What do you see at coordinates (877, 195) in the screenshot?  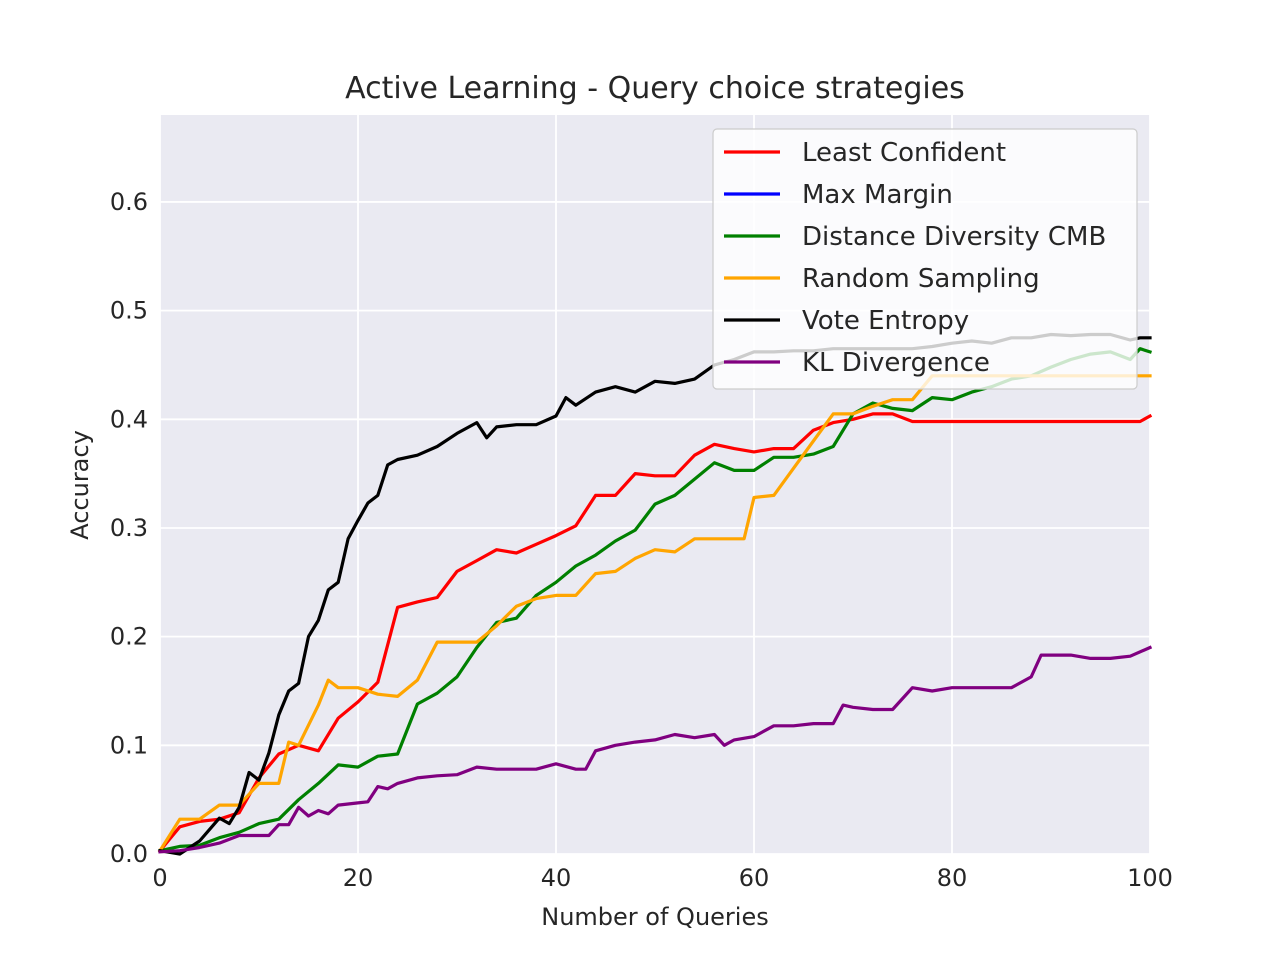 I see `legend-label-max-margin: Max Margin` at bounding box center [877, 195].